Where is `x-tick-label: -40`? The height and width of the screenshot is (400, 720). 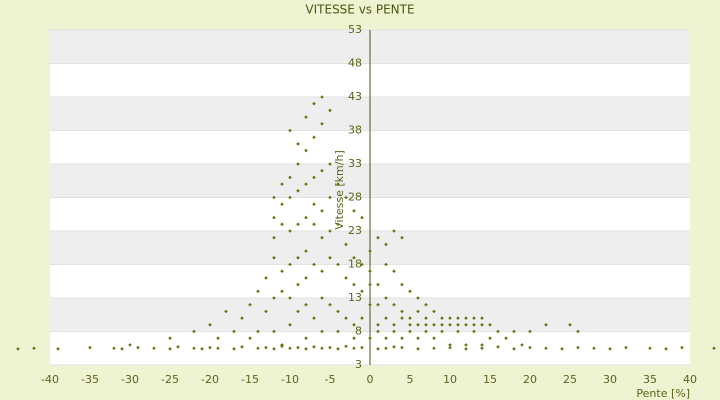
x-tick-label: -40 is located at coordinates (50, 379).